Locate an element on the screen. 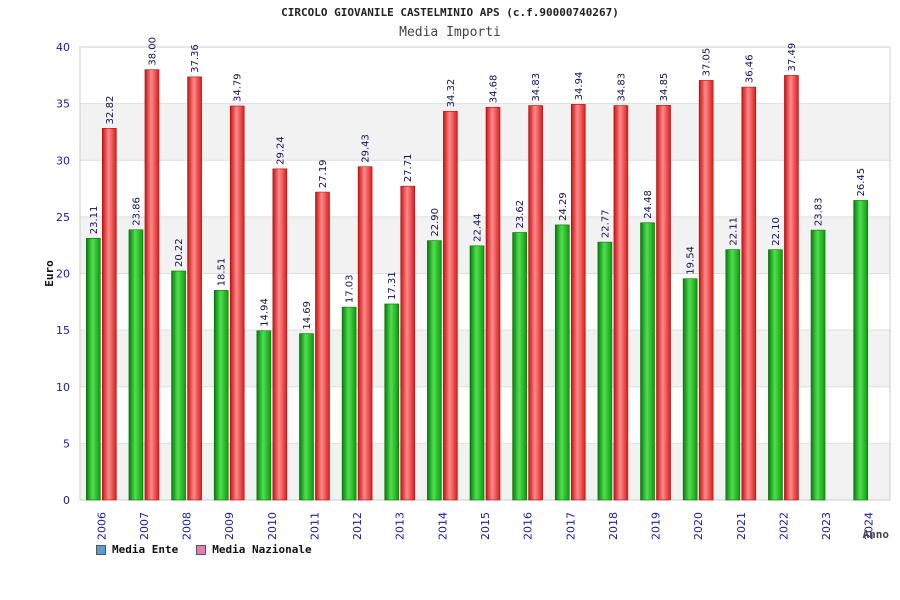  data-label-media-ente-2014: 22.90 is located at coordinates (435, 222).